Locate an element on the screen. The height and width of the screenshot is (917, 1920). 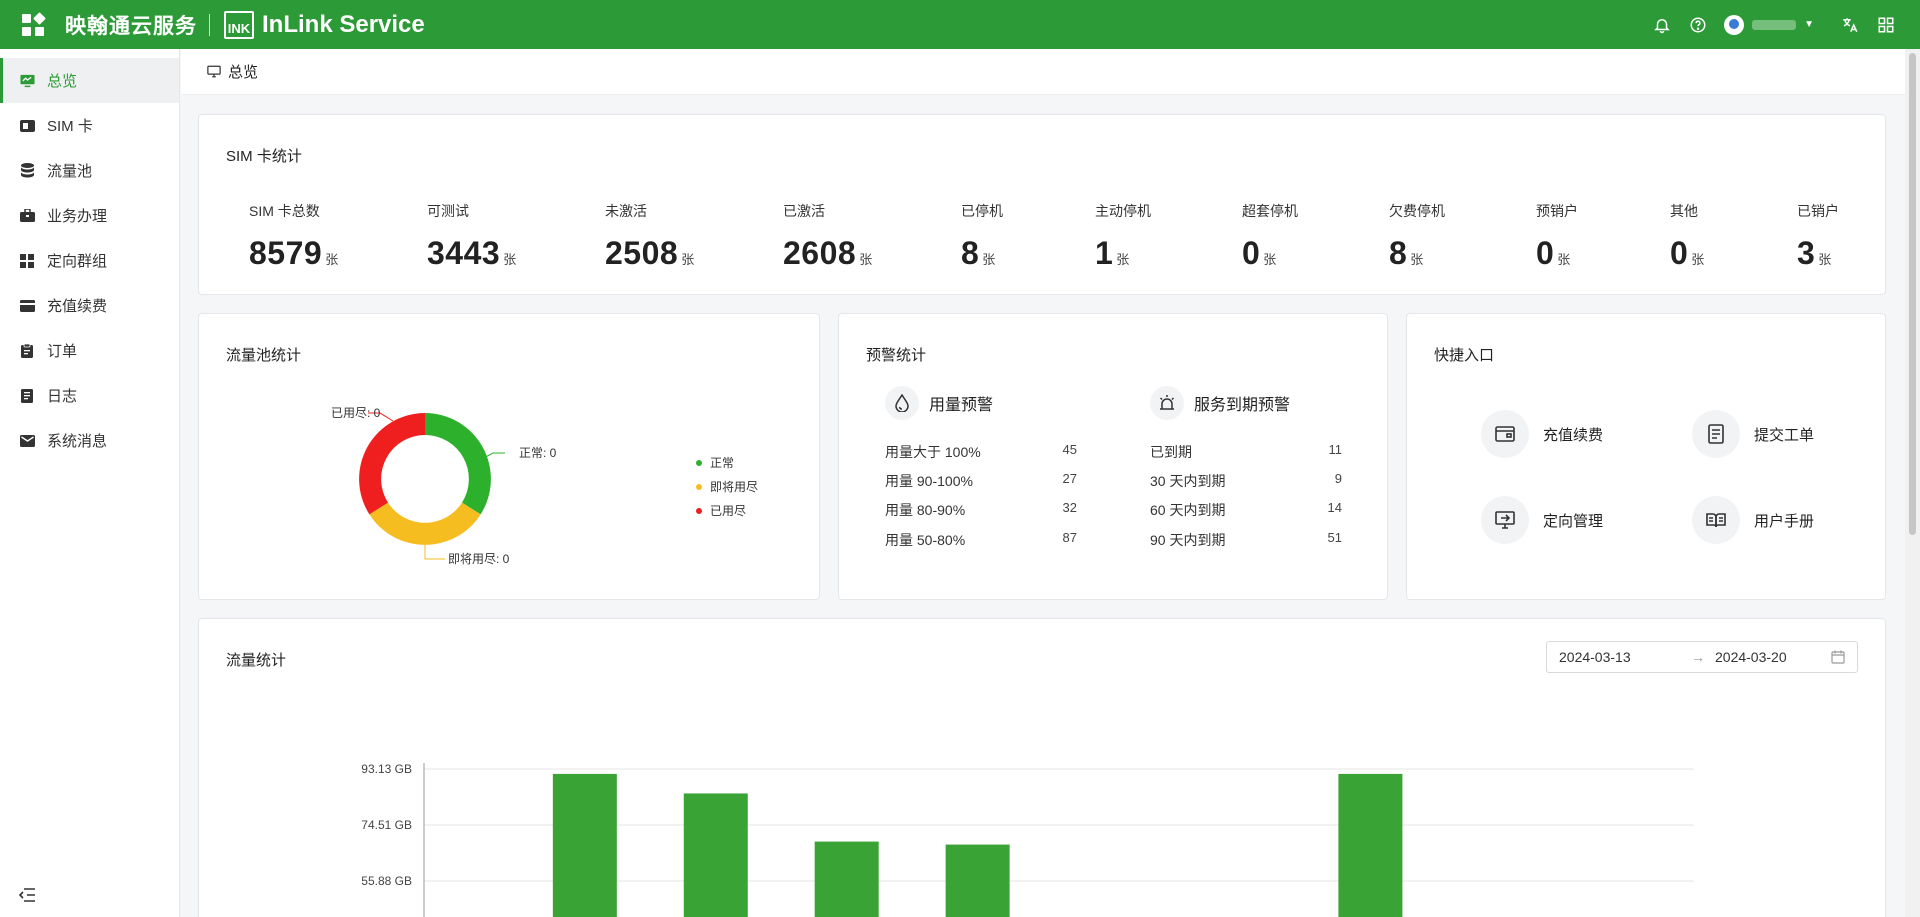
sidebar-item-messages: 系统消息 is located at coordinates (89, 440).